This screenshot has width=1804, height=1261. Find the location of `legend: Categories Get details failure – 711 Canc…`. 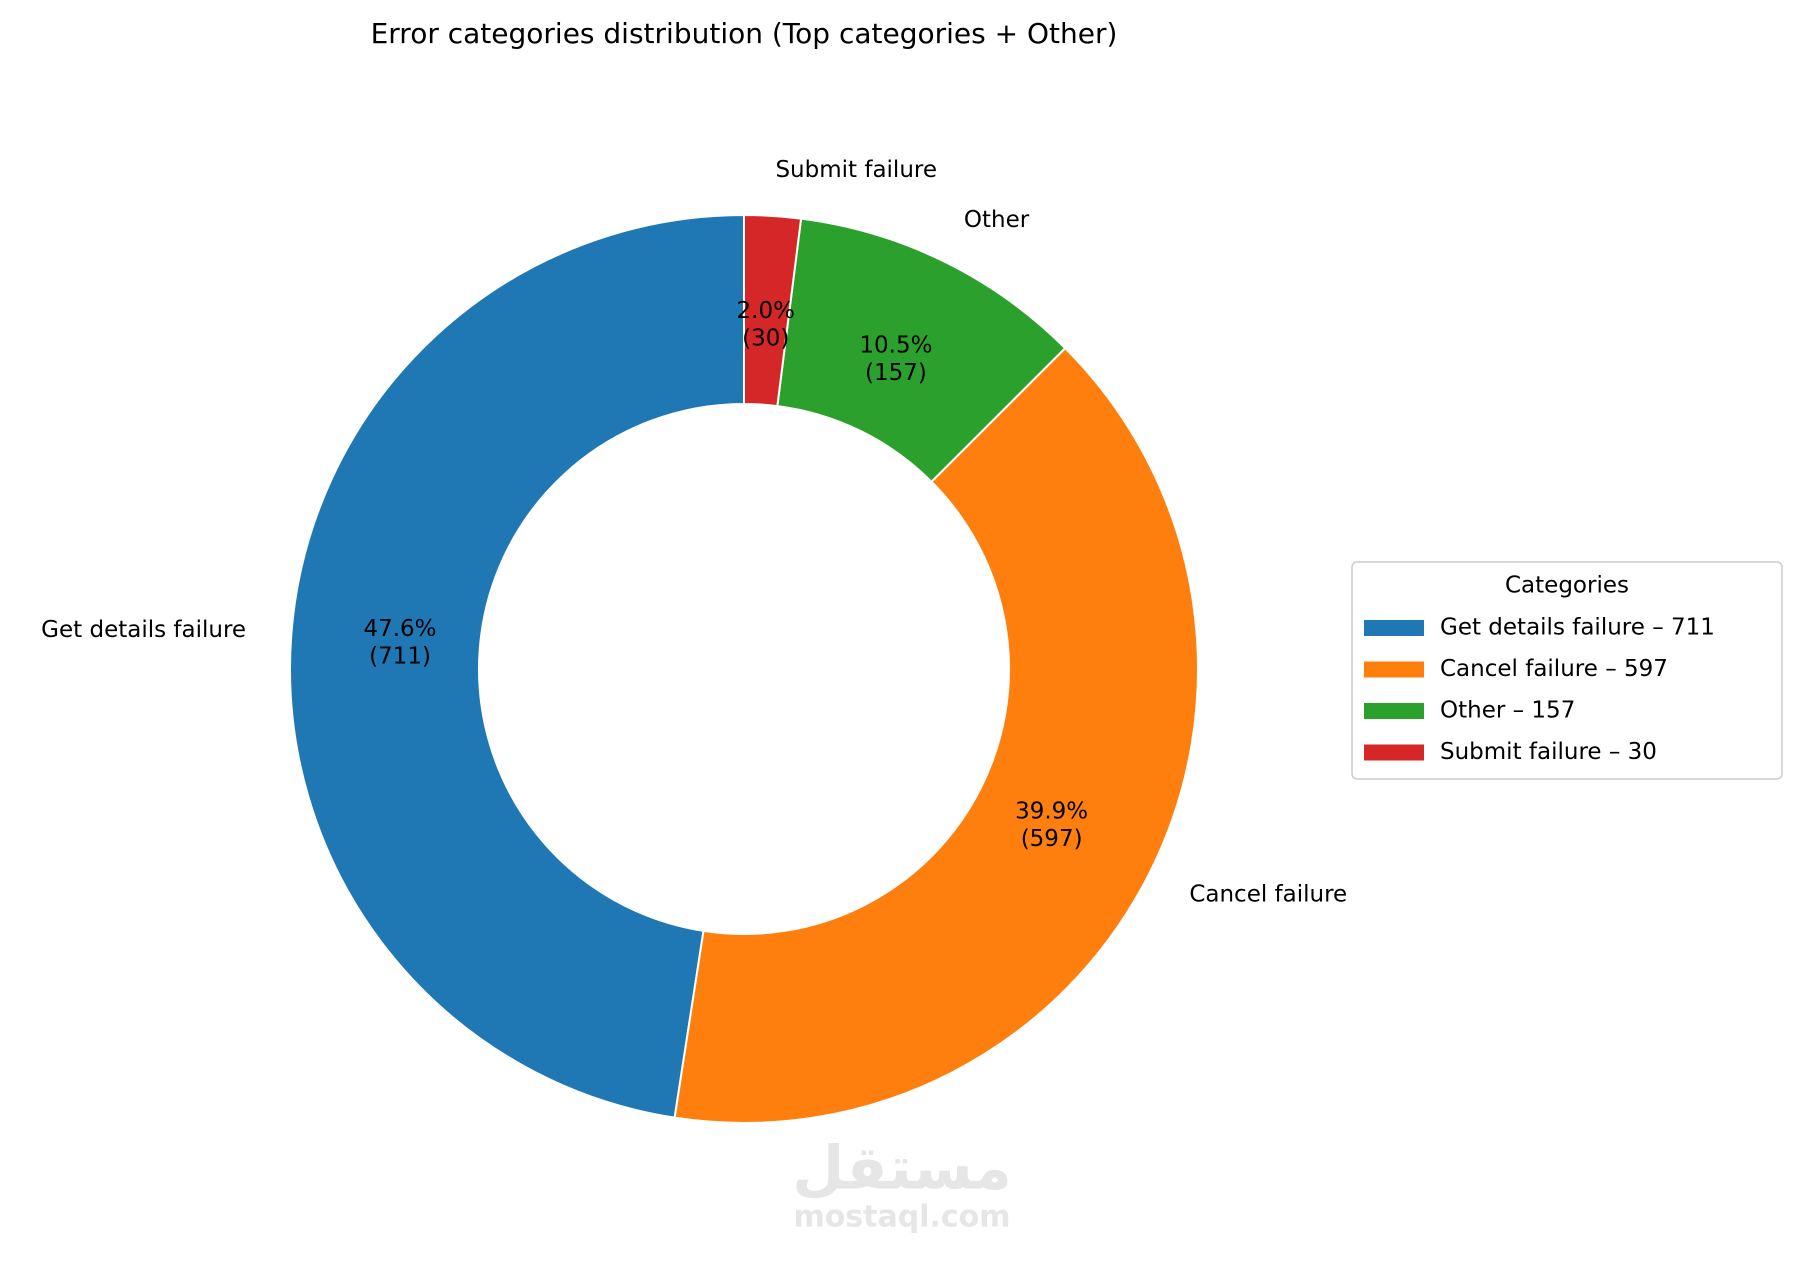

legend: Categories Get details failure – 711 Canc… is located at coordinates (1567, 670).